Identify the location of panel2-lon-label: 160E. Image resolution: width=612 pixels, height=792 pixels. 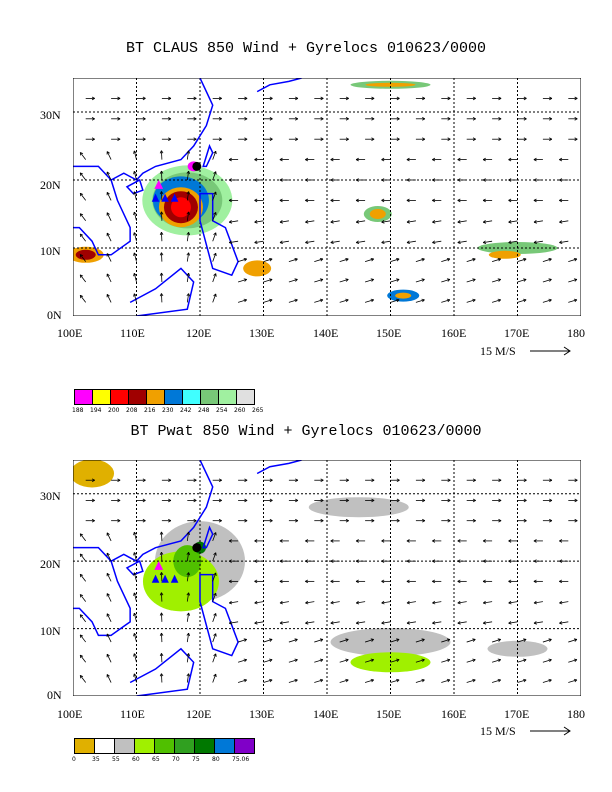
(454, 714).